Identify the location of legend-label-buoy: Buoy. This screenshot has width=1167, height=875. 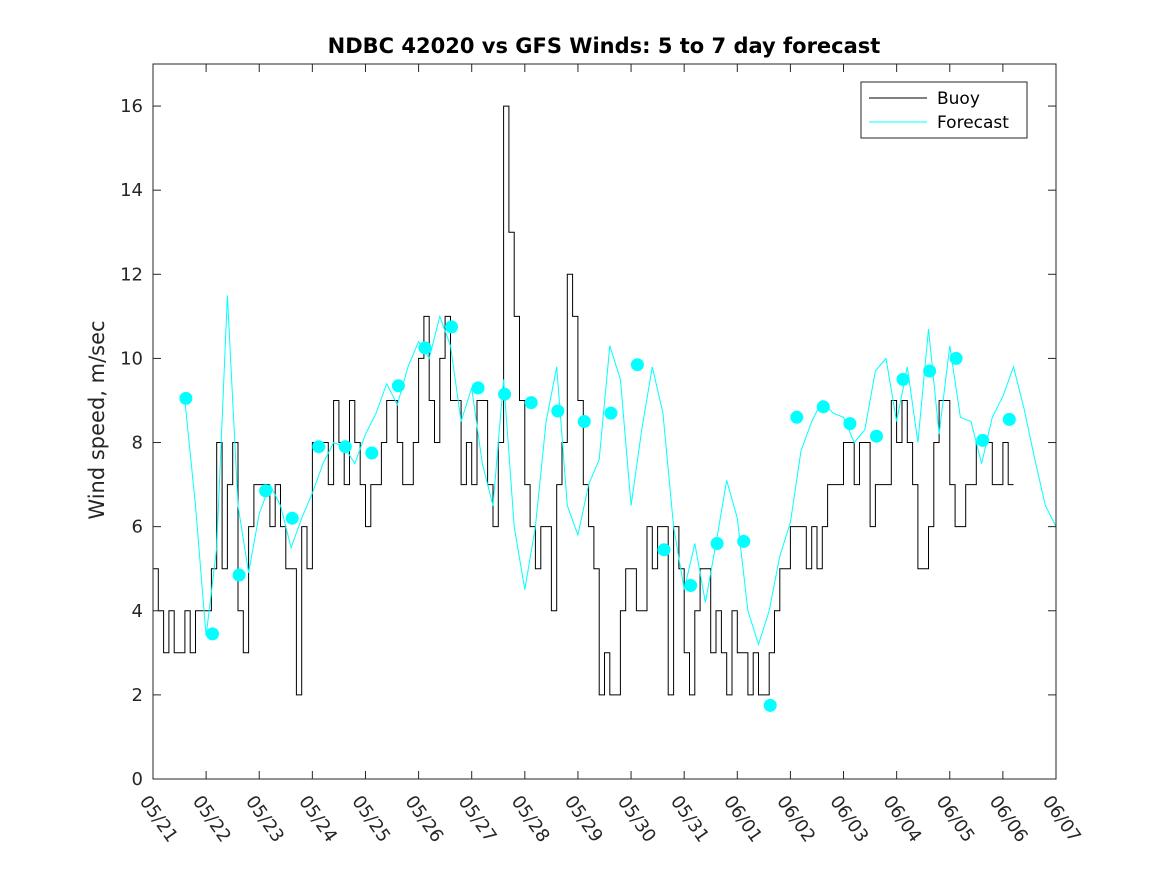
(958, 99).